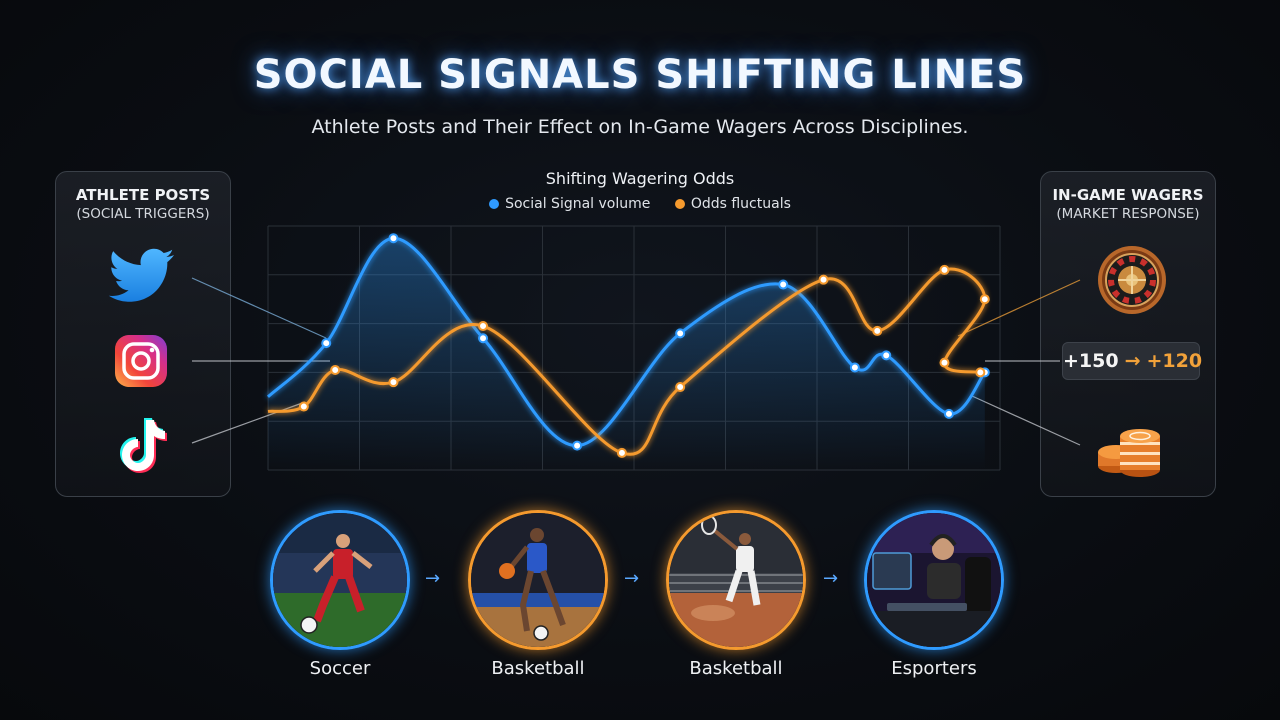  What do you see at coordinates (143, 195) in the screenshot?
I see `athlete-posts-title: ATHLETE POSTS` at bounding box center [143, 195].